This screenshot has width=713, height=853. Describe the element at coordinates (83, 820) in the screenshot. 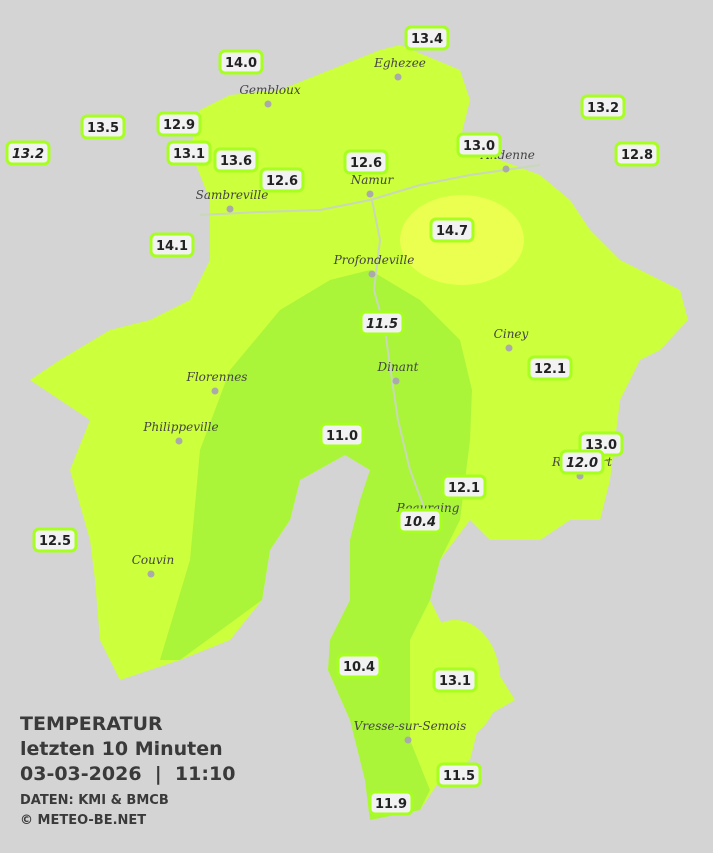

I see `copyright: © METEO-BE.NET` at that location.